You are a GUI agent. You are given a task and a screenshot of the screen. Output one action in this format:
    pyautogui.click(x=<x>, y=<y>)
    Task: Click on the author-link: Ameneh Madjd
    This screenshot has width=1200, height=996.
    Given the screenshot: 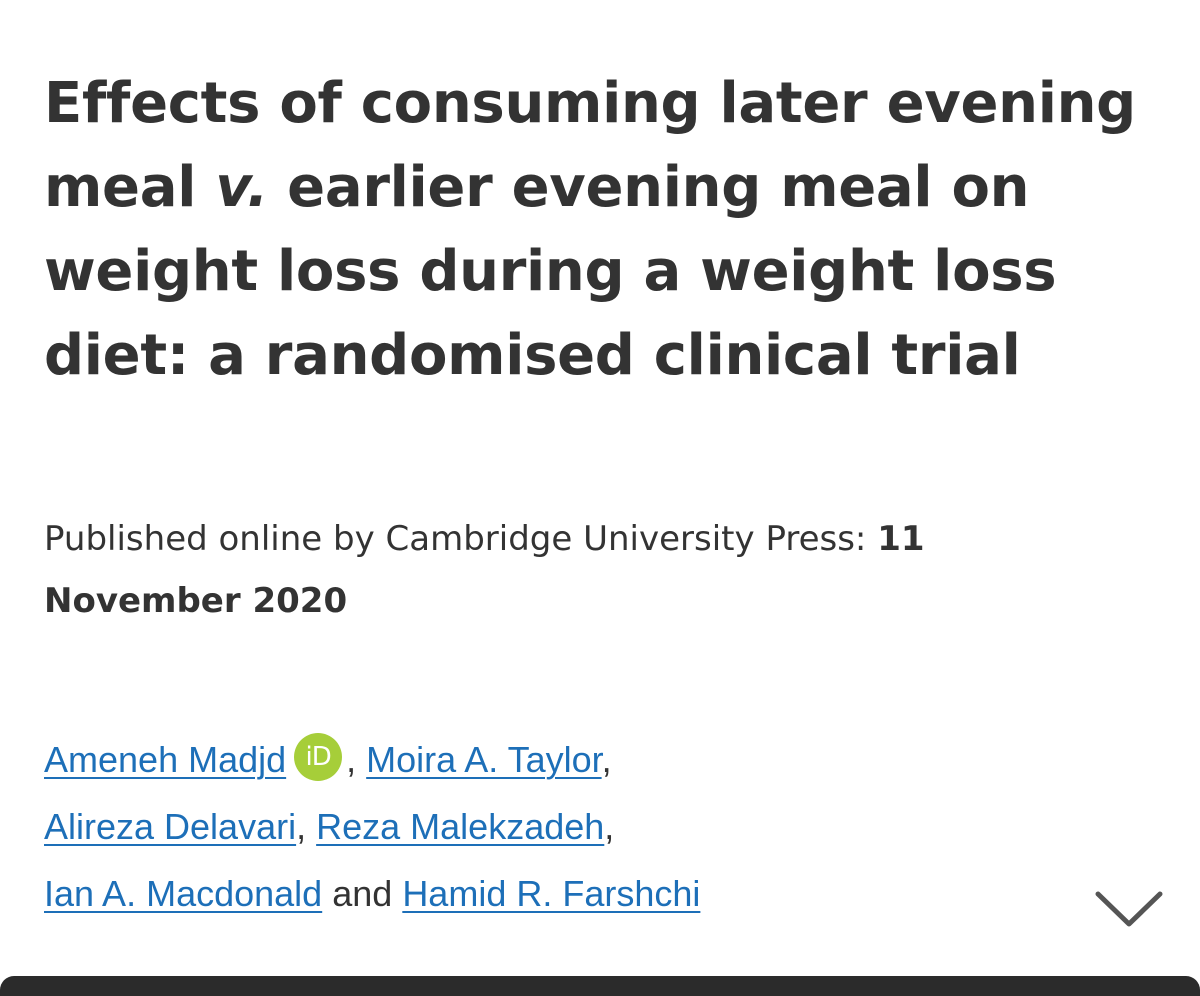 What is the action you would take?
    pyautogui.click(x=165, y=759)
    